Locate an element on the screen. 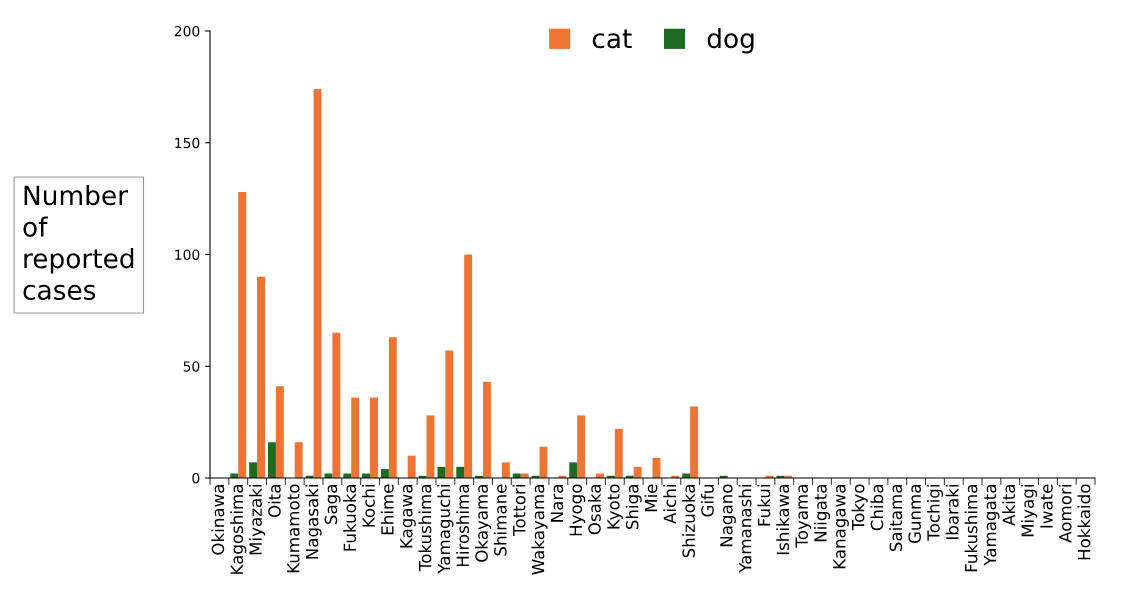  x-tick-label: Tochigi is located at coordinates (935, 513).